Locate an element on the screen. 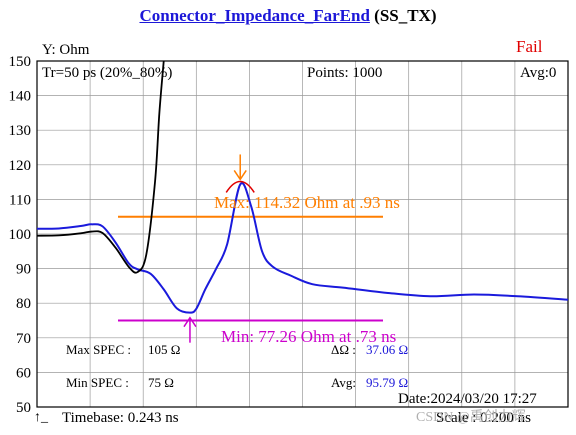 The width and height of the screenshot is (576, 435). y-tick-label: 110 is located at coordinates (20, 200).